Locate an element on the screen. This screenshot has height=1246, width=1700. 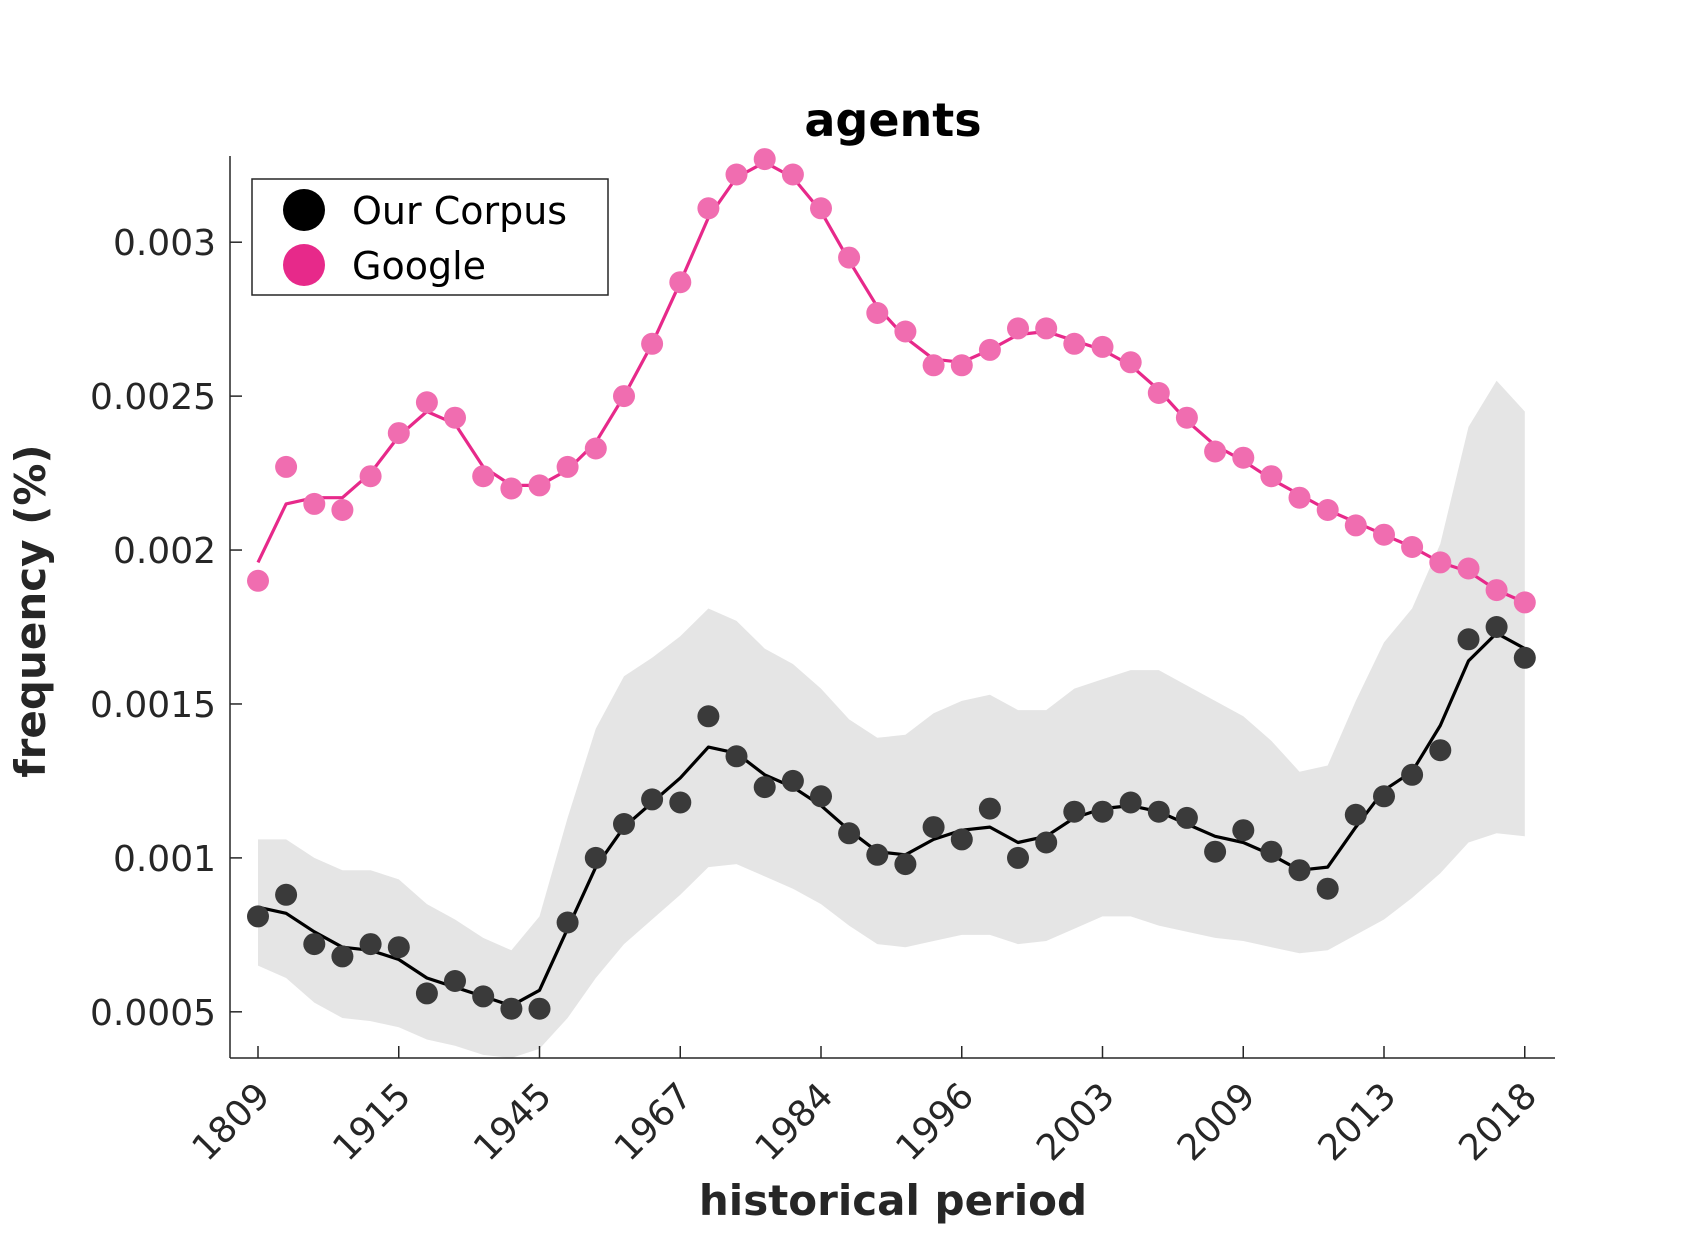
y-tick-label: 0.003 is located at coordinates (164, 243).